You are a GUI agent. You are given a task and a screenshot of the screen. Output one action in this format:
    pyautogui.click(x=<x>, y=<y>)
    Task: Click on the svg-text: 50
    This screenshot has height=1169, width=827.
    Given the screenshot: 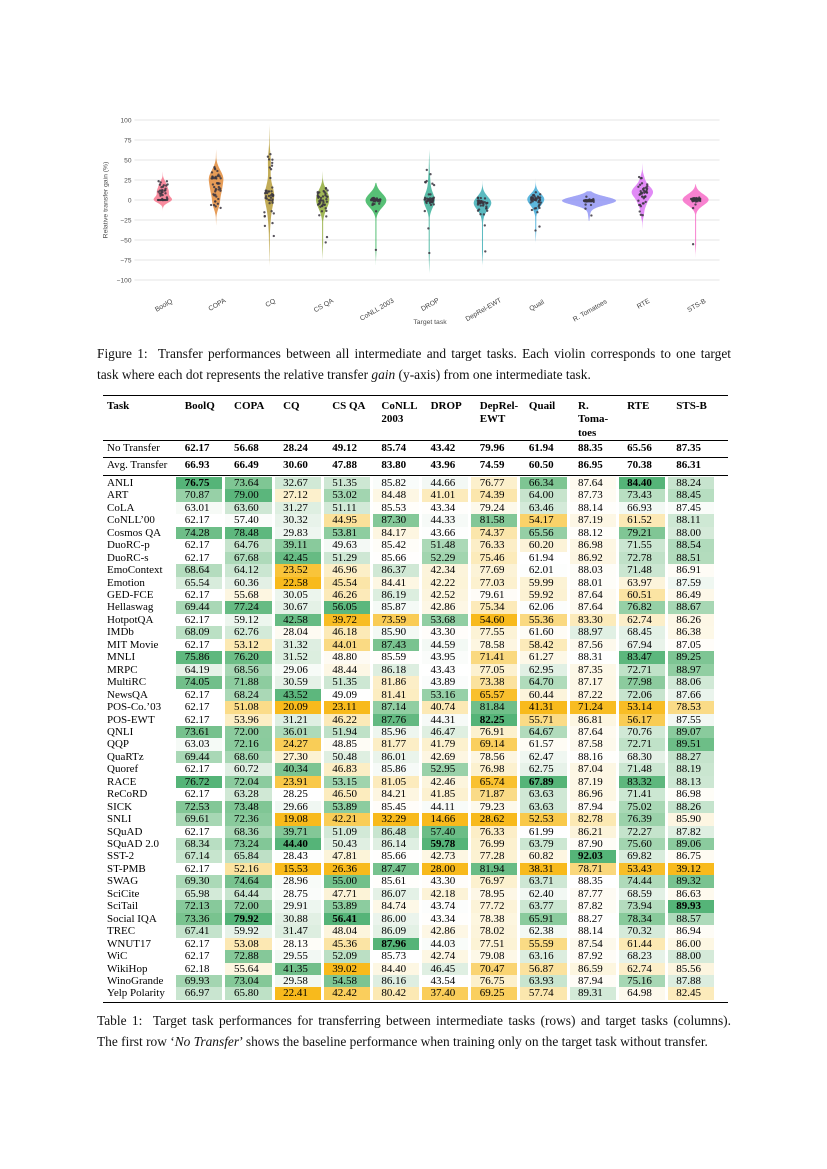 What is the action you would take?
    pyautogui.click(x=128, y=160)
    